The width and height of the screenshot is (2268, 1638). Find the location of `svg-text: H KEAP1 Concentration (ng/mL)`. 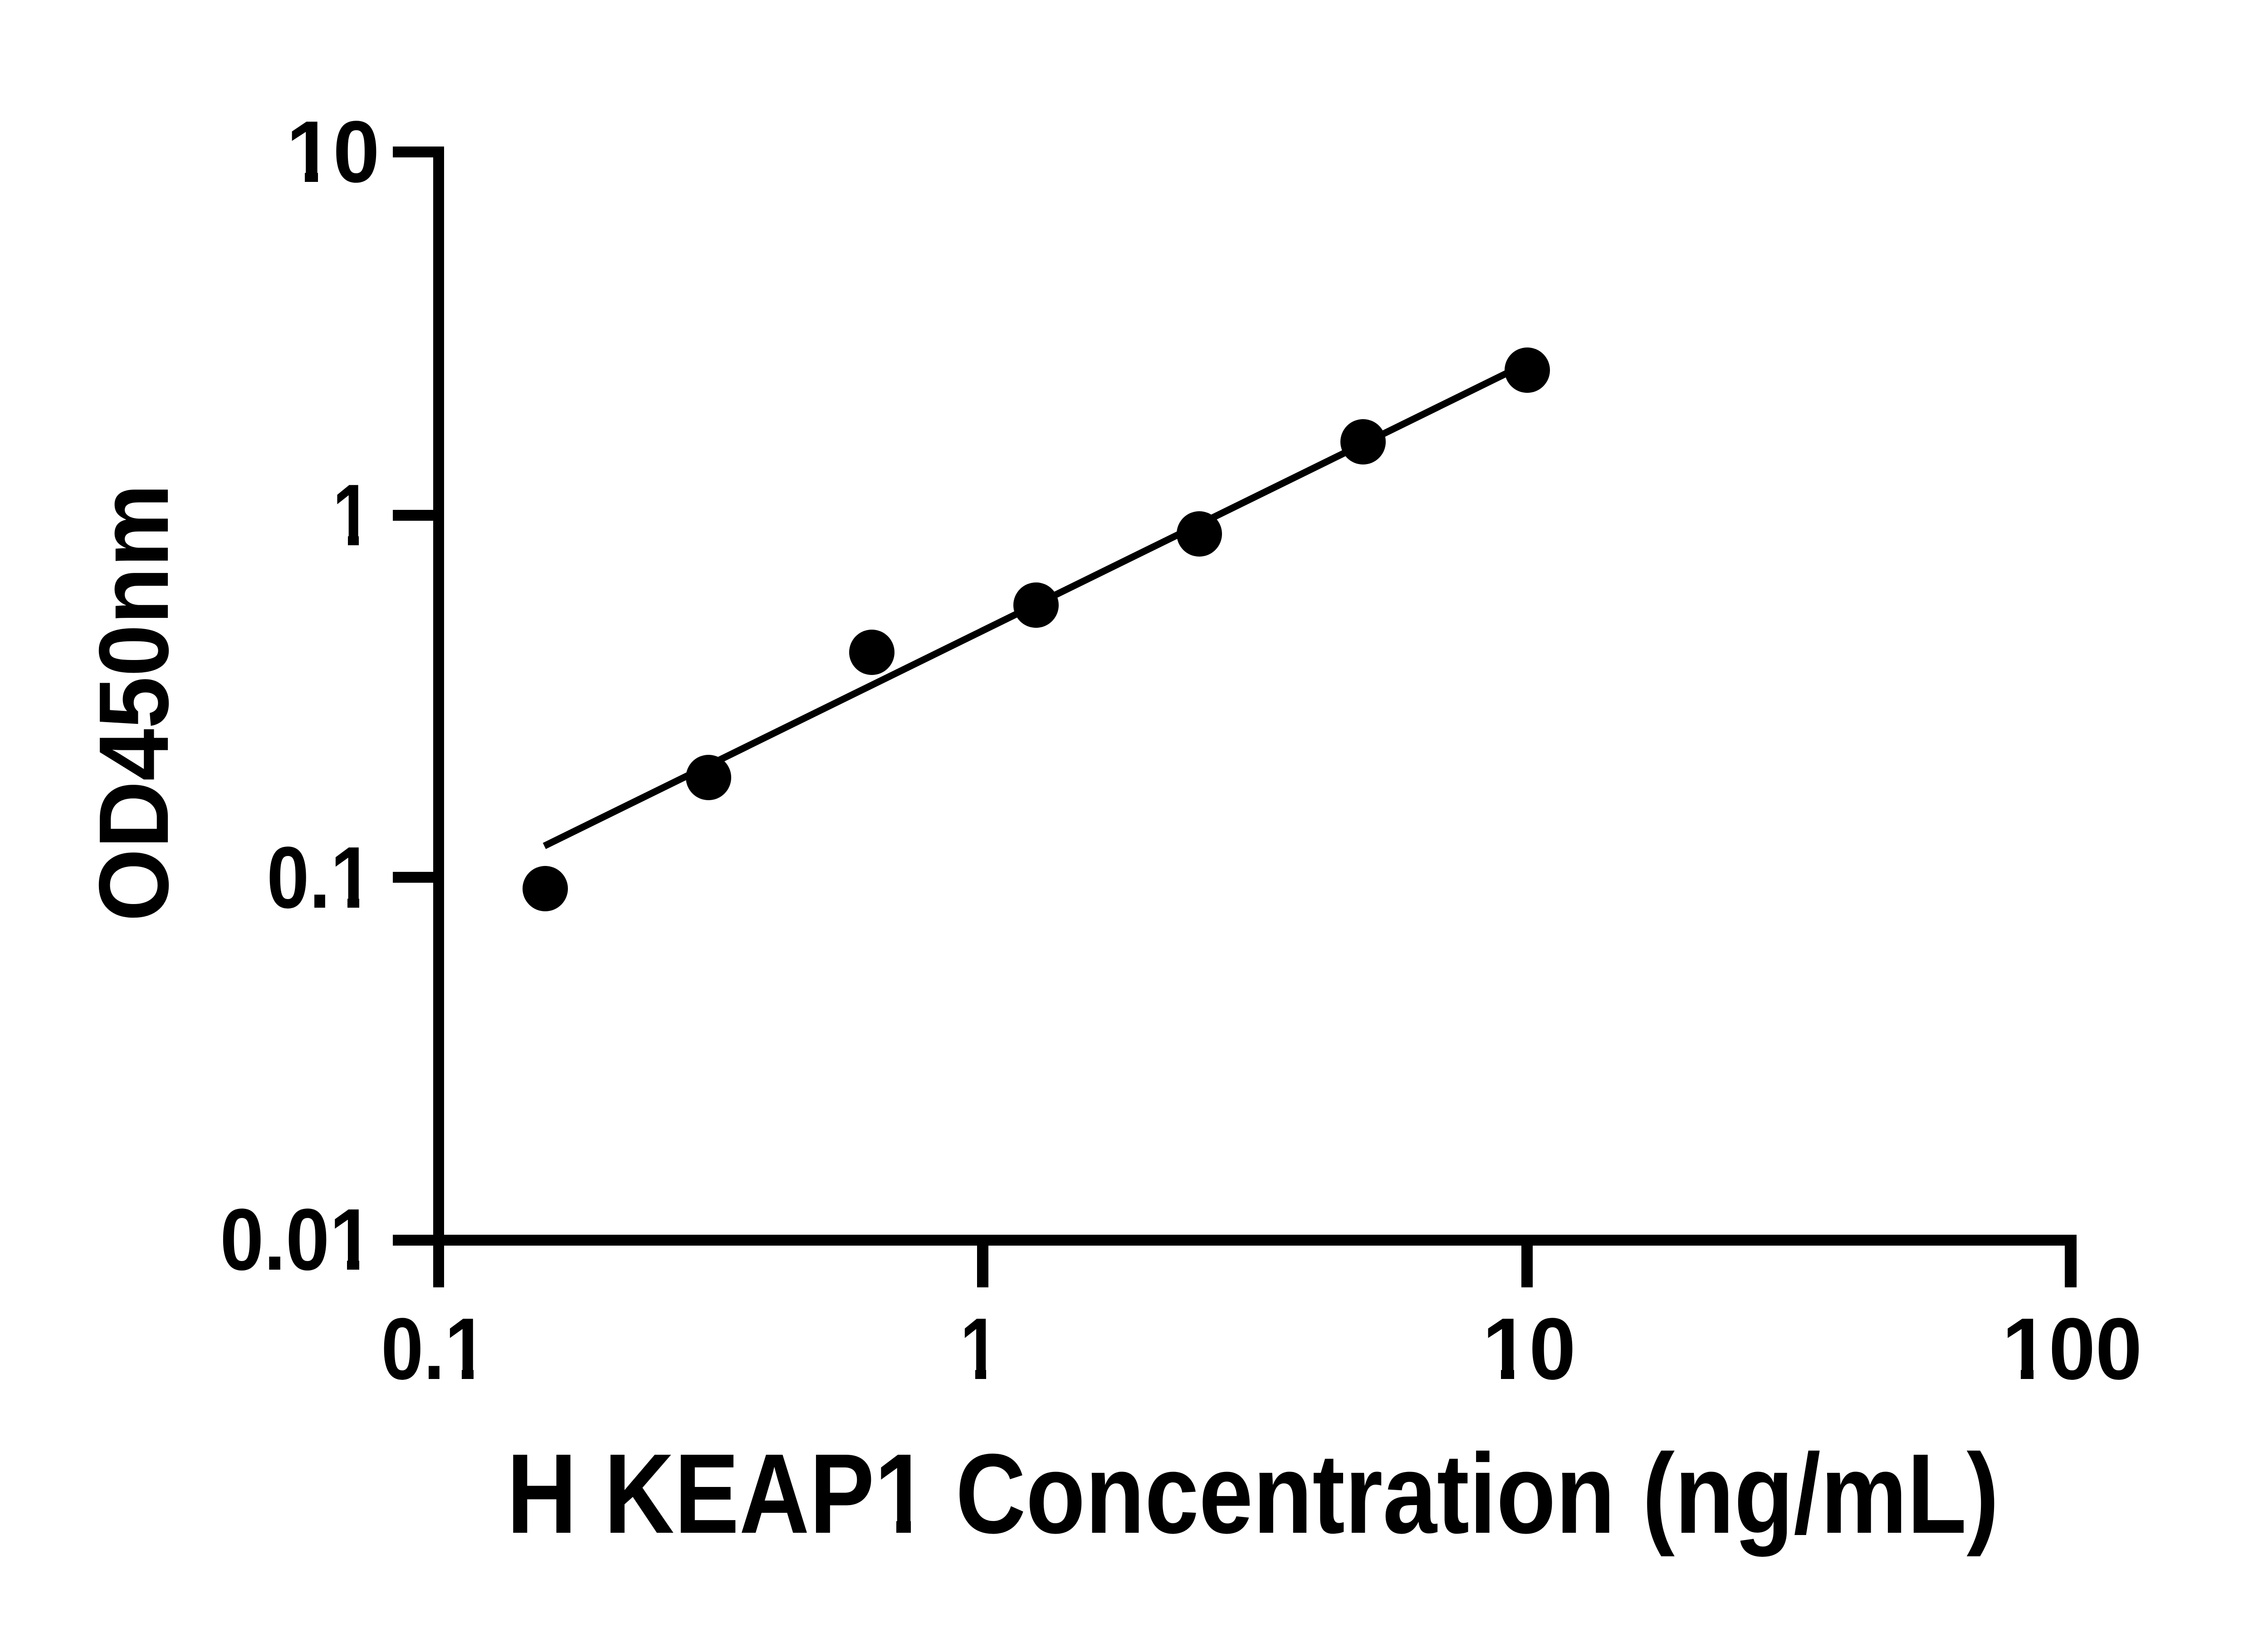

svg-text: H KEAP1 Concentration (ng/mL) is located at coordinates (1253, 1493).